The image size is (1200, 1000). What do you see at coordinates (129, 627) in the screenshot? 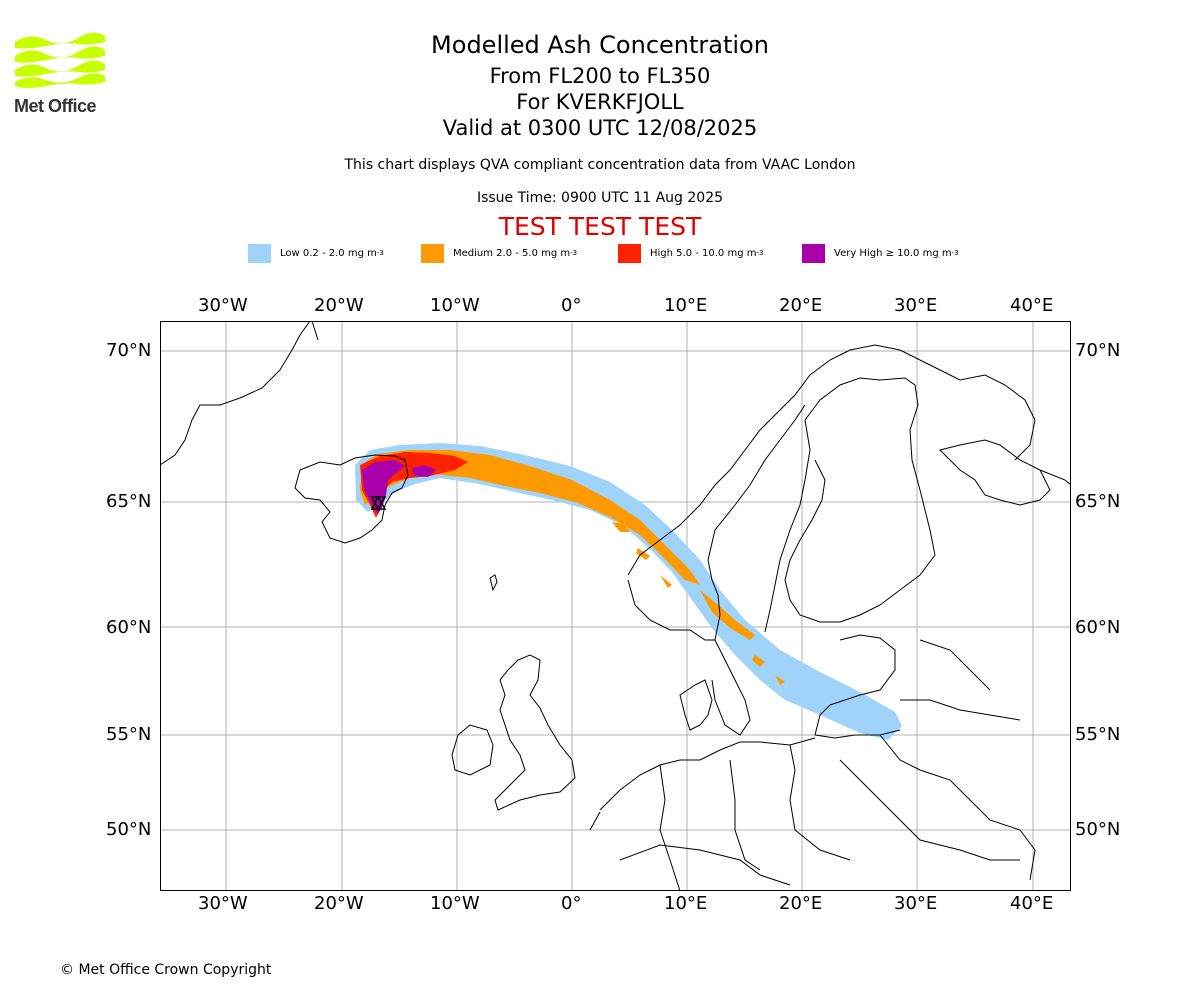
I see `lat-label-left-60n: 60°N` at bounding box center [129, 627].